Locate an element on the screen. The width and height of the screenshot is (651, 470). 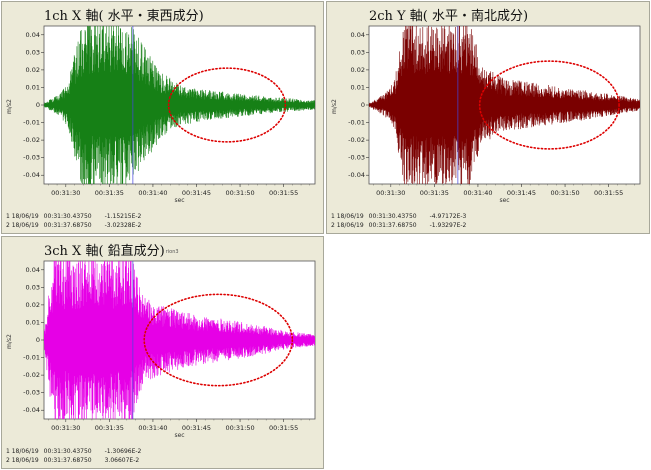
cursor-row: 1 18/06/19 00:31:30.43750 -4.97172E-3 is located at coordinates (401, 216).